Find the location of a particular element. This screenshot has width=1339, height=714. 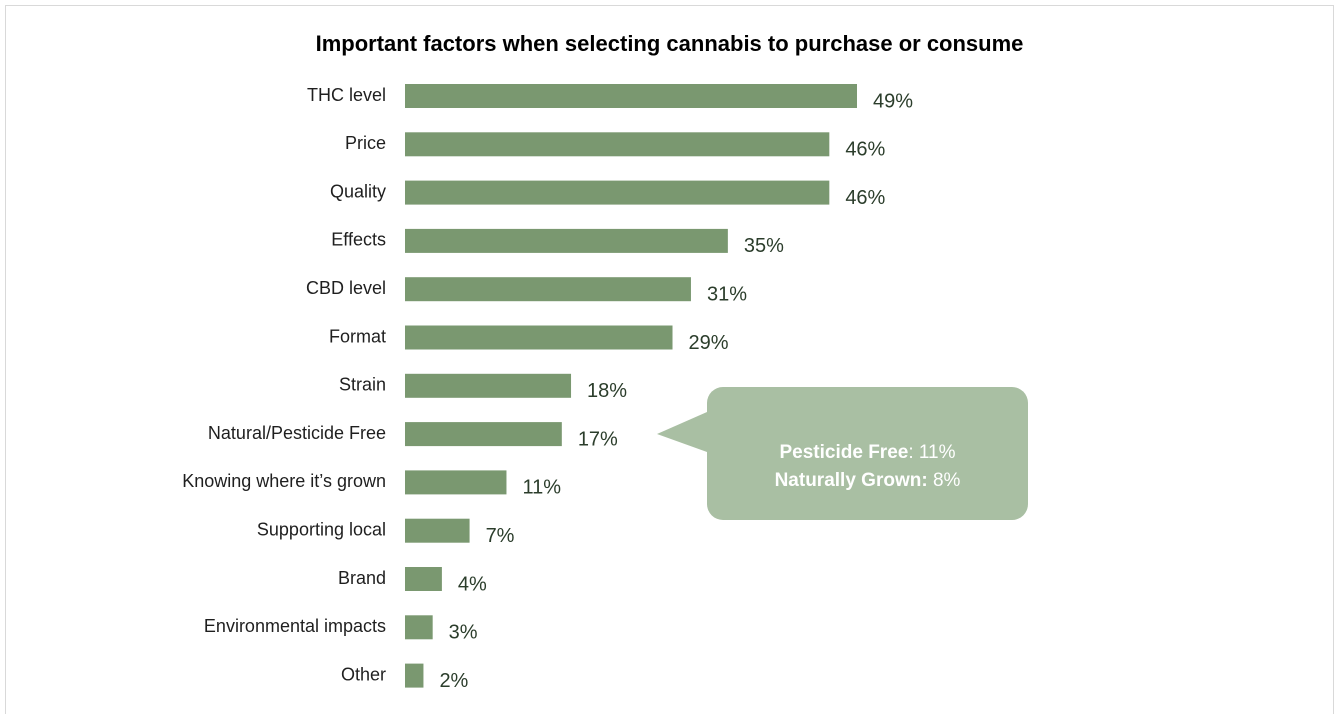

category-label: Natural/Pesticide Free is located at coordinates (297, 433).